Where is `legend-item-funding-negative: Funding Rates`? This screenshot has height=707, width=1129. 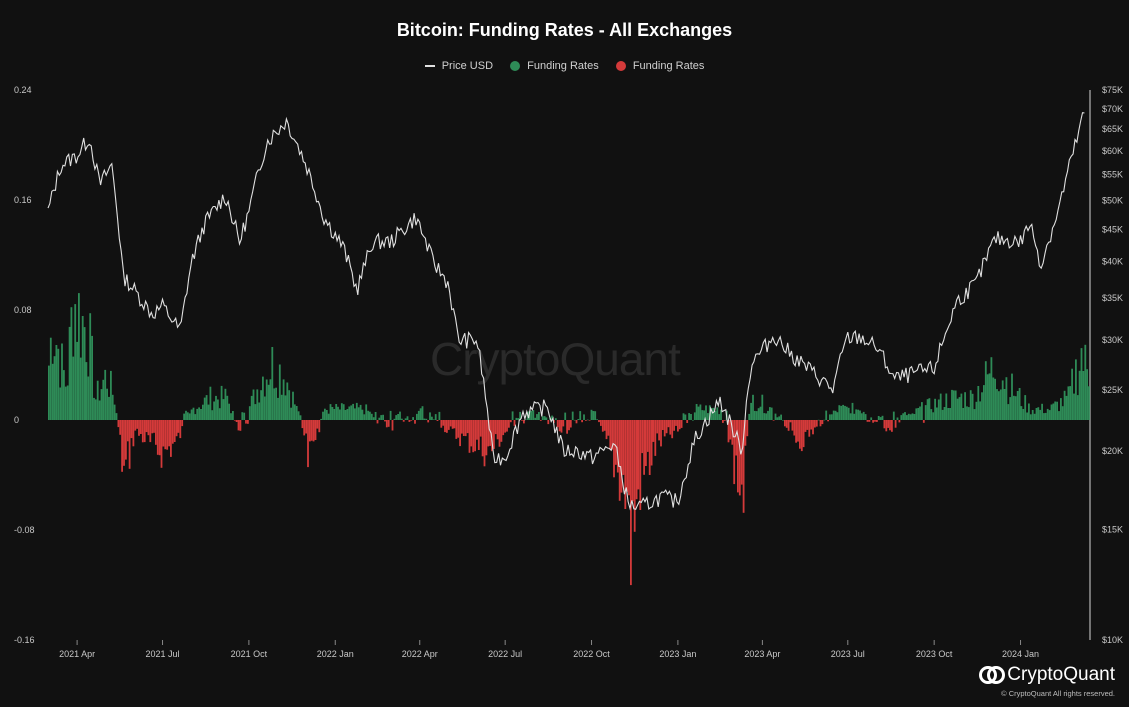
legend-item-funding-negative: Funding Rates is located at coordinates (659, 66).